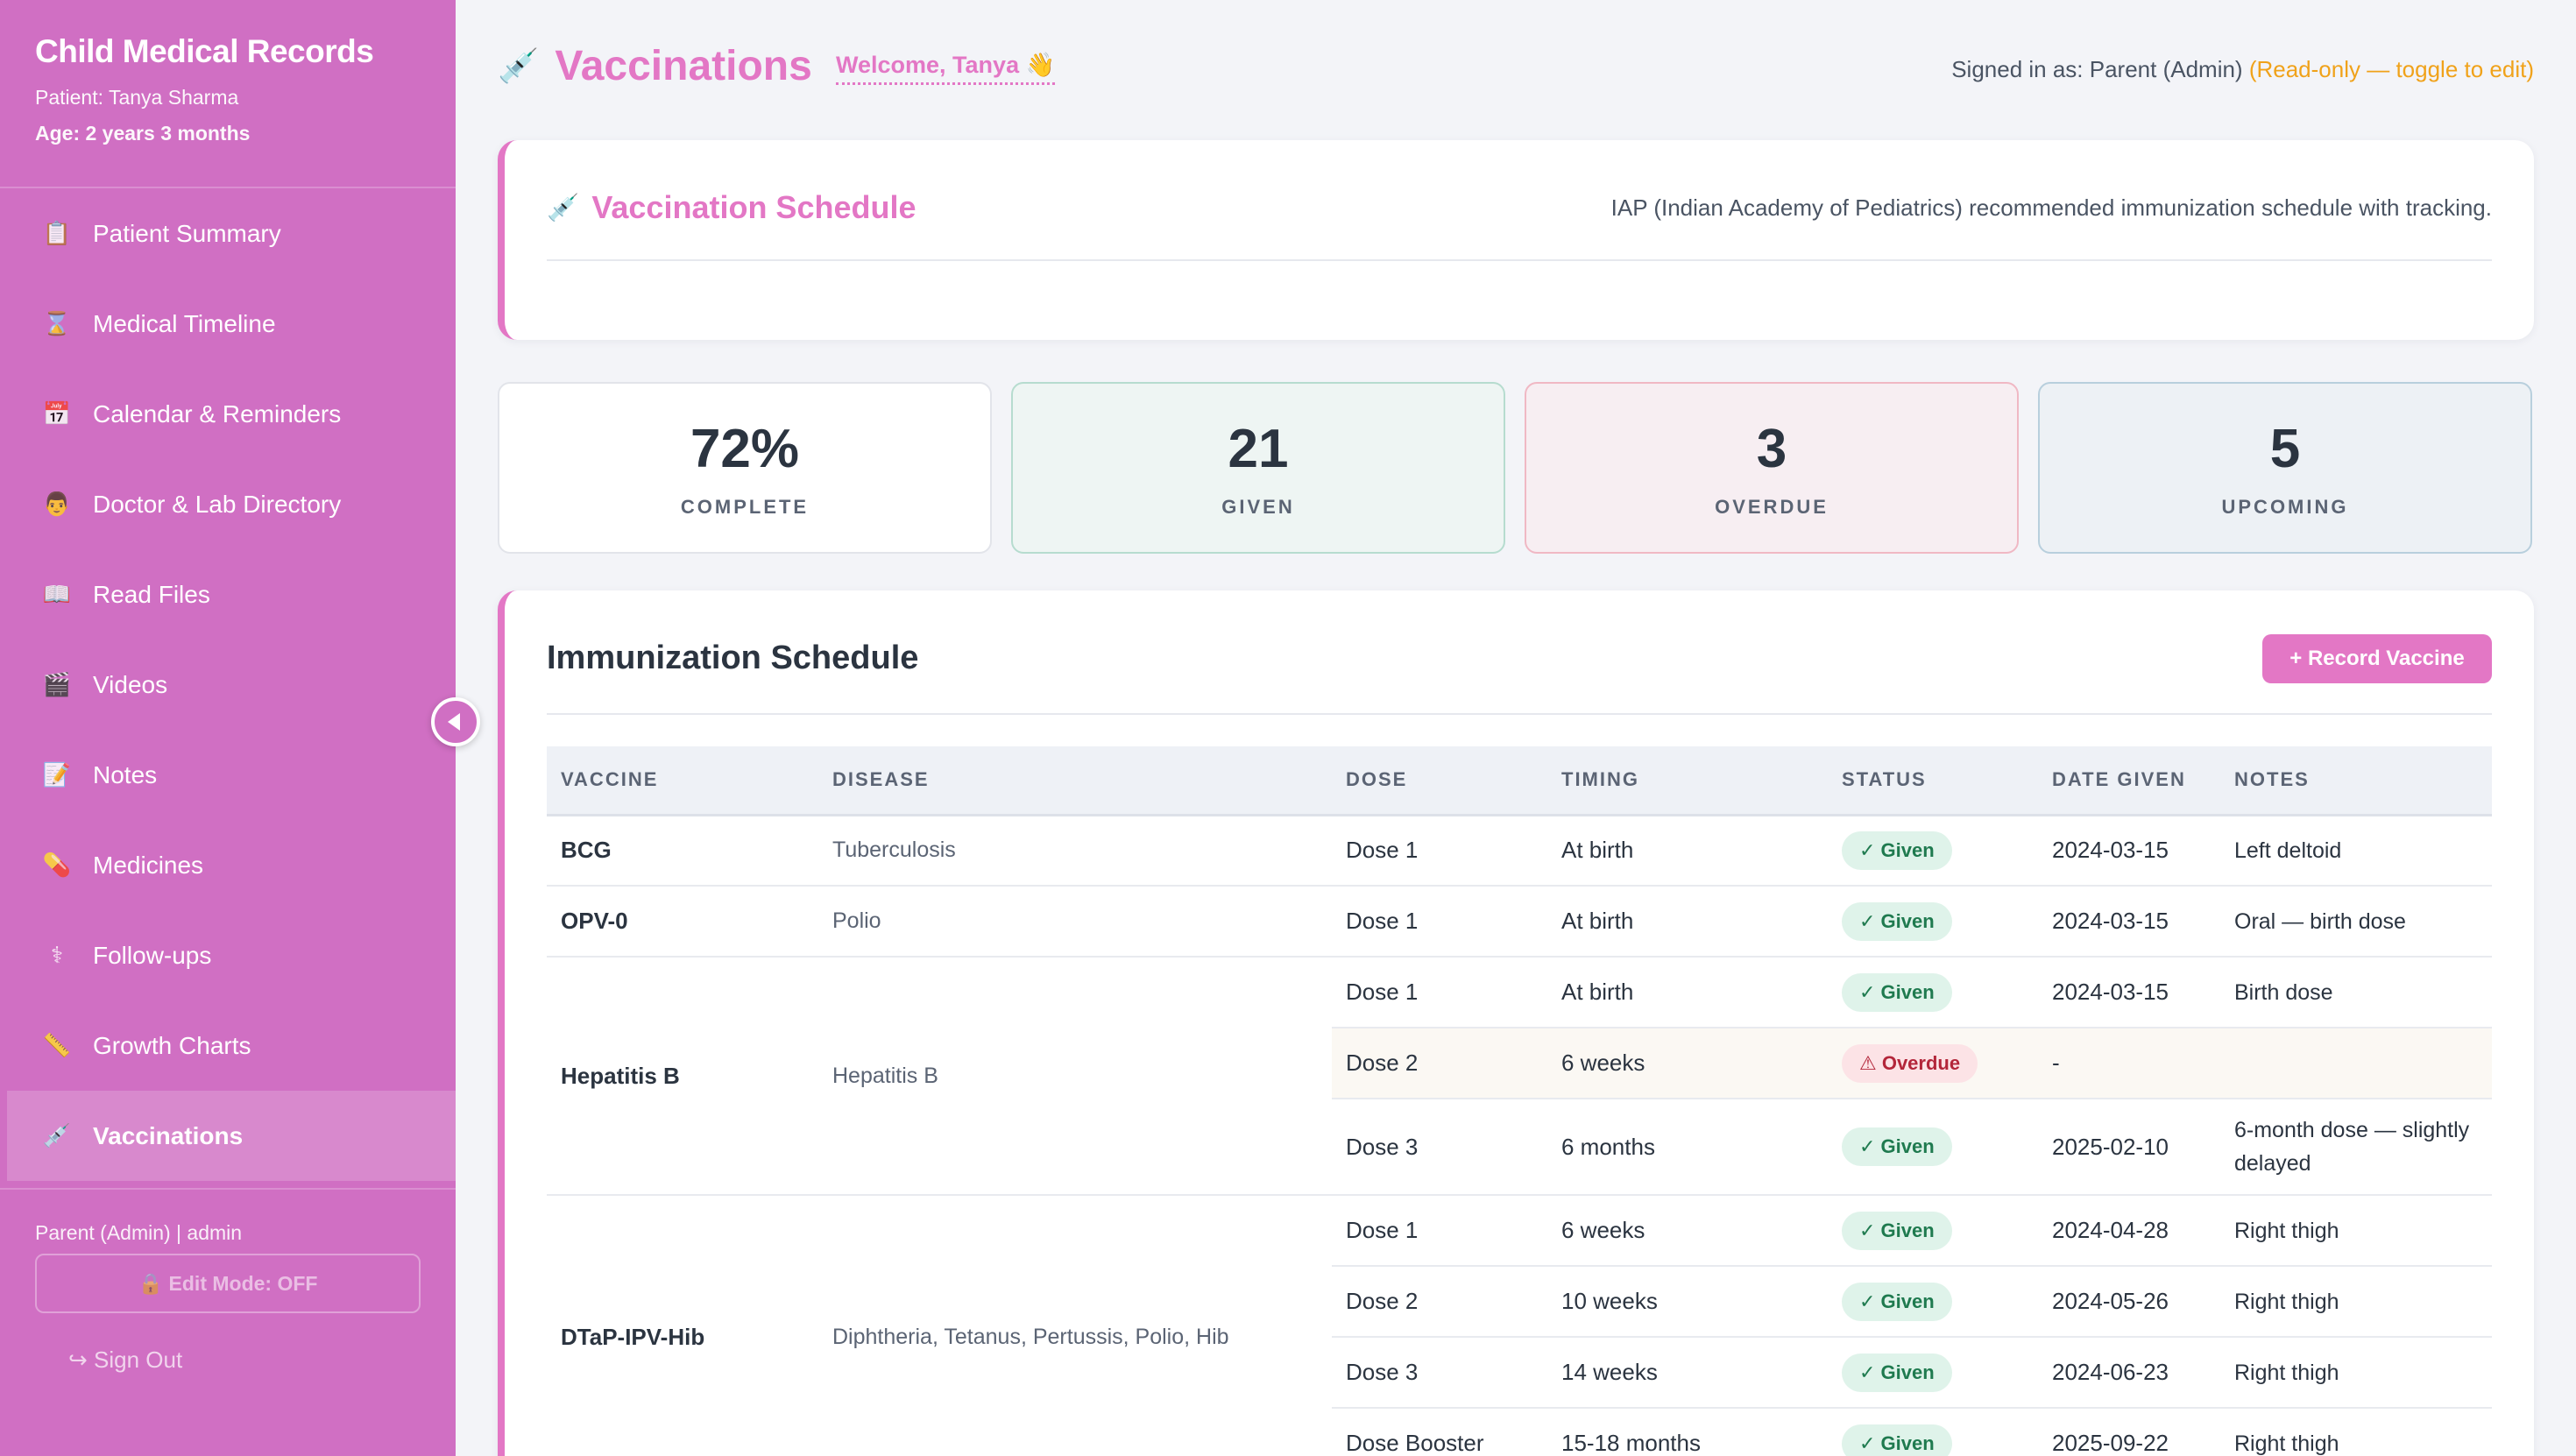  Describe the element at coordinates (228, 955) in the screenshot. I see `sidebar-item-follow-ups: ⚕ Follow-ups` at that location.